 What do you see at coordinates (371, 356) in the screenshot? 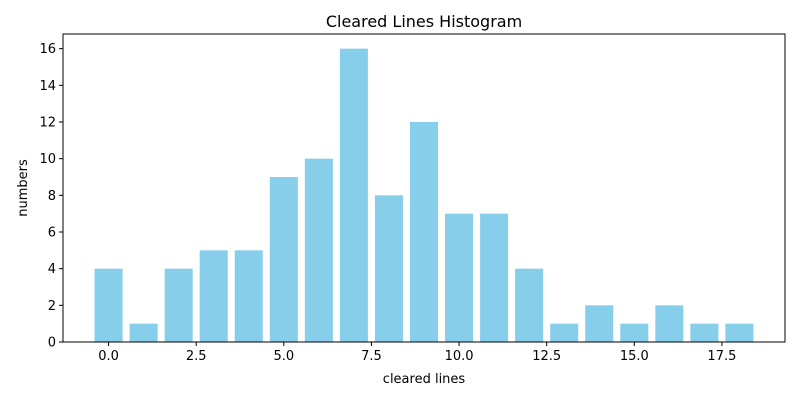
I see `x-tick-label: 7.5` at bounding box center [371, 356].